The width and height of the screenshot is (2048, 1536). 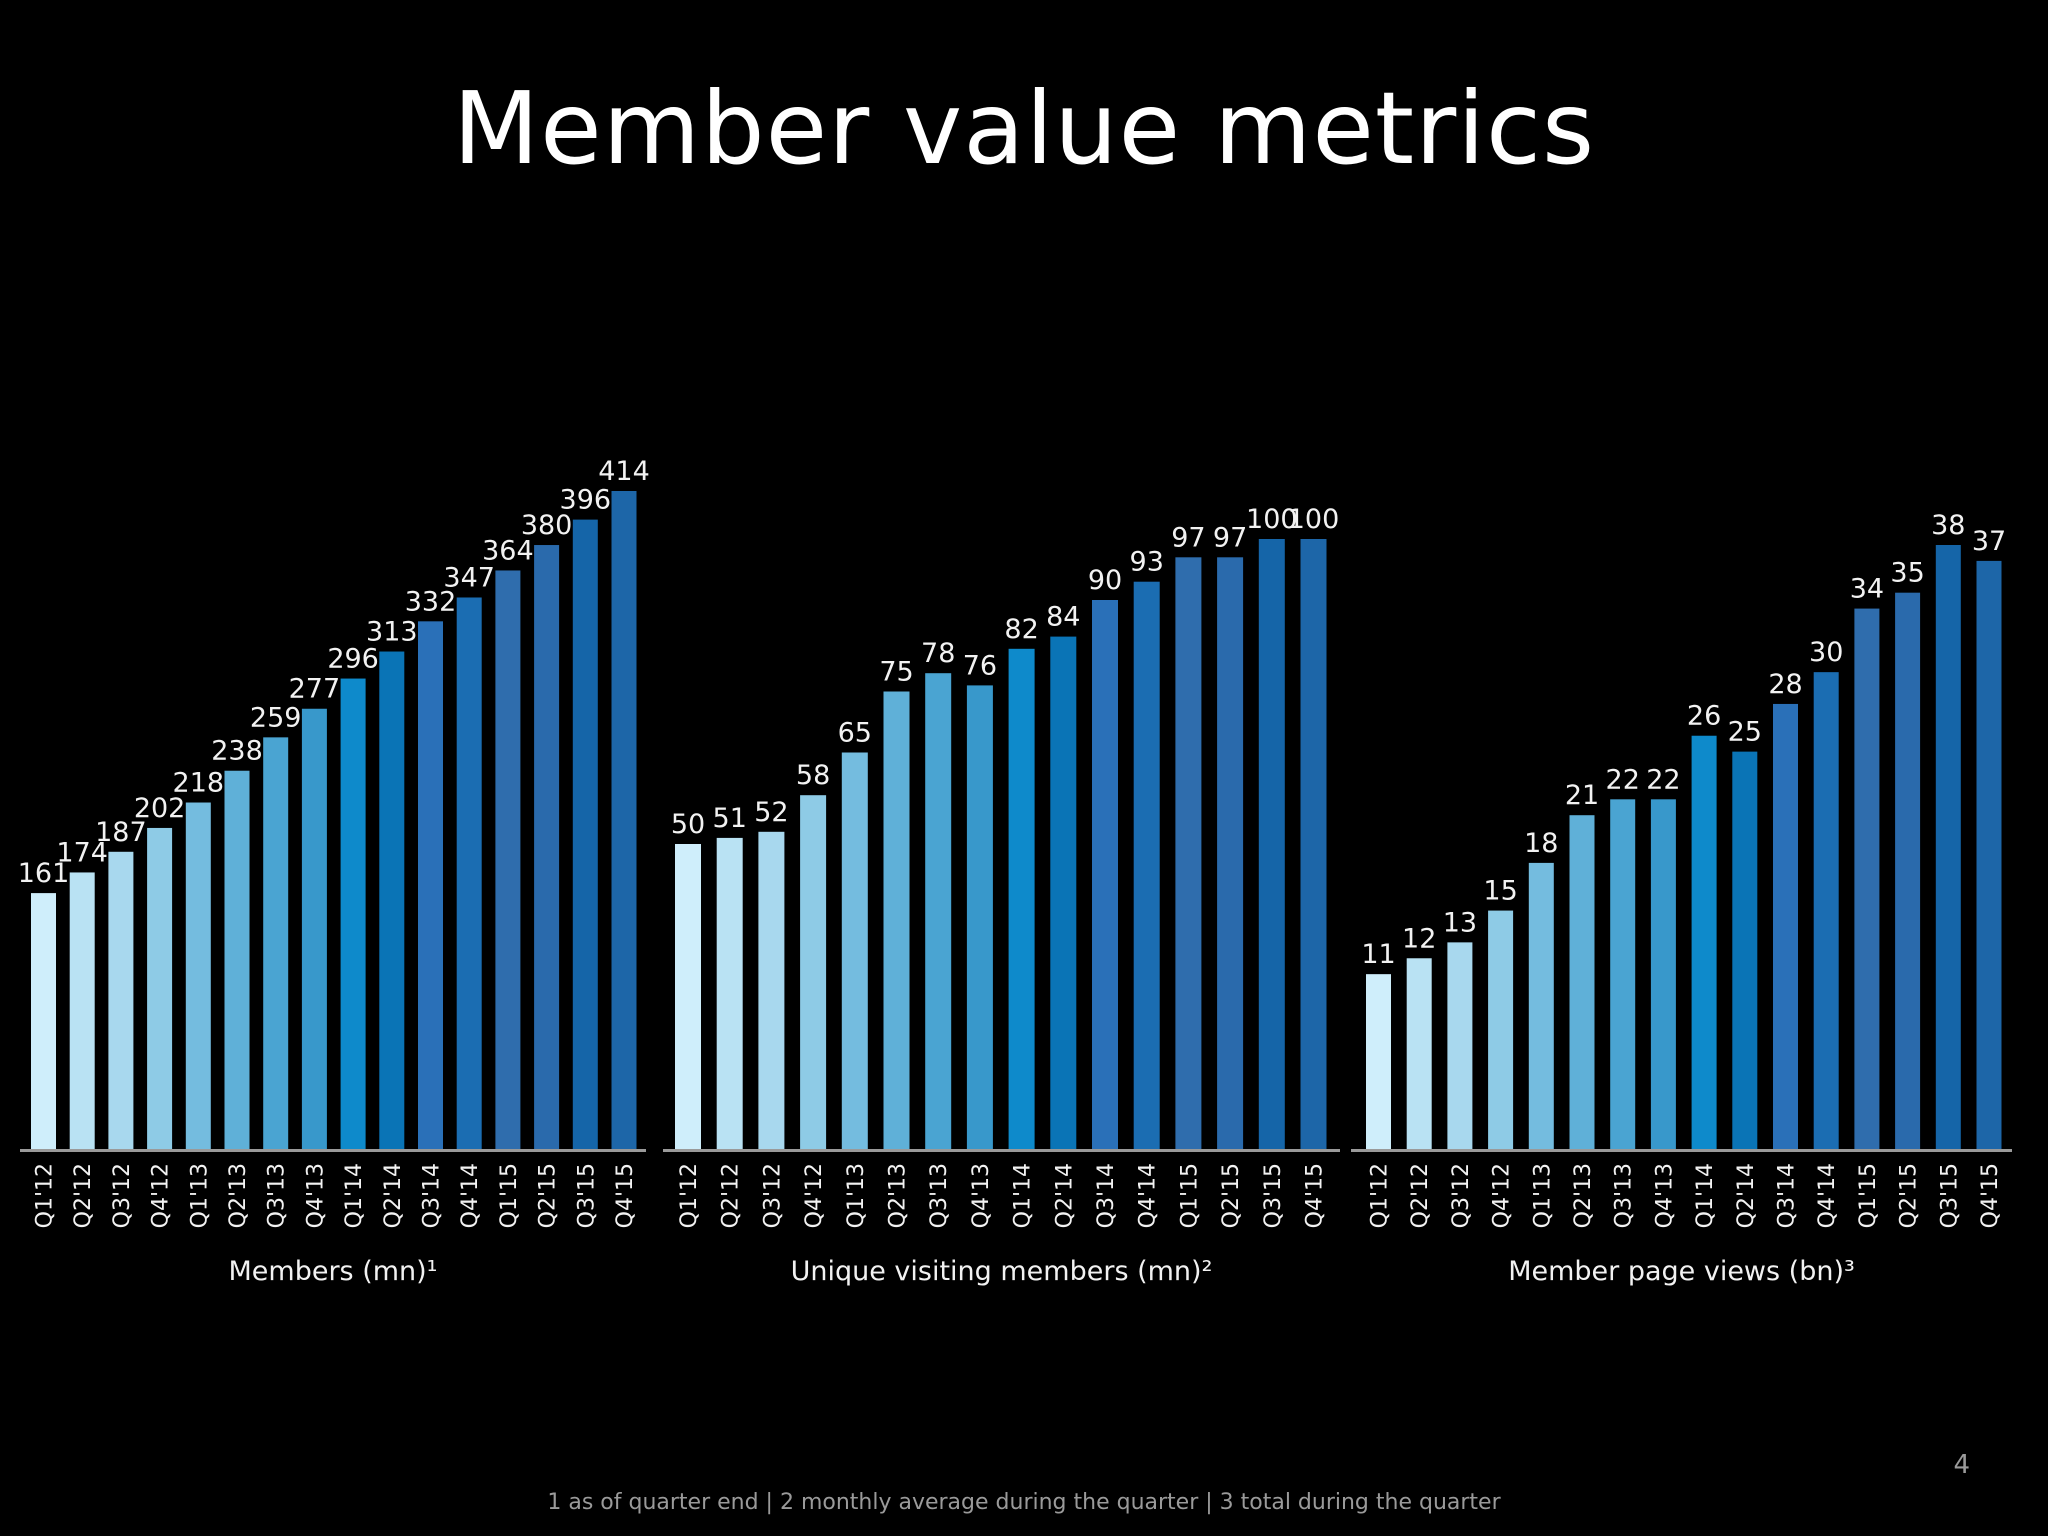 I want to click on data-label: 34, so click(x=1867, y=589).